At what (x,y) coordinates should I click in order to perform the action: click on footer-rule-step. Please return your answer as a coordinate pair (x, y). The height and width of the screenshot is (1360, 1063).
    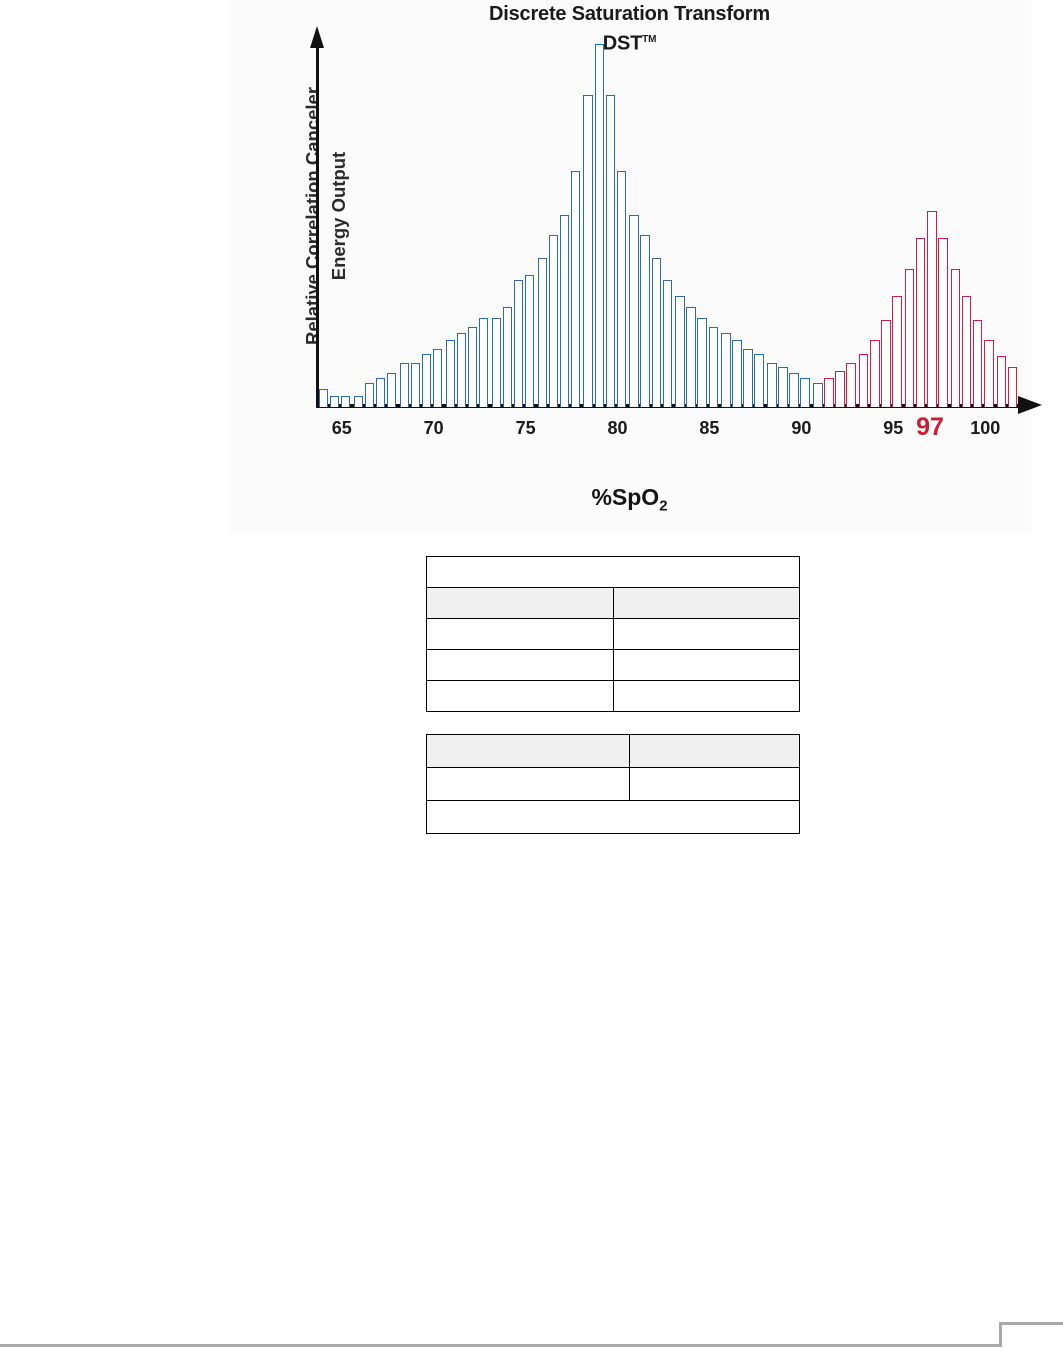
    Looking at the image, I should click on (1000, 1334).